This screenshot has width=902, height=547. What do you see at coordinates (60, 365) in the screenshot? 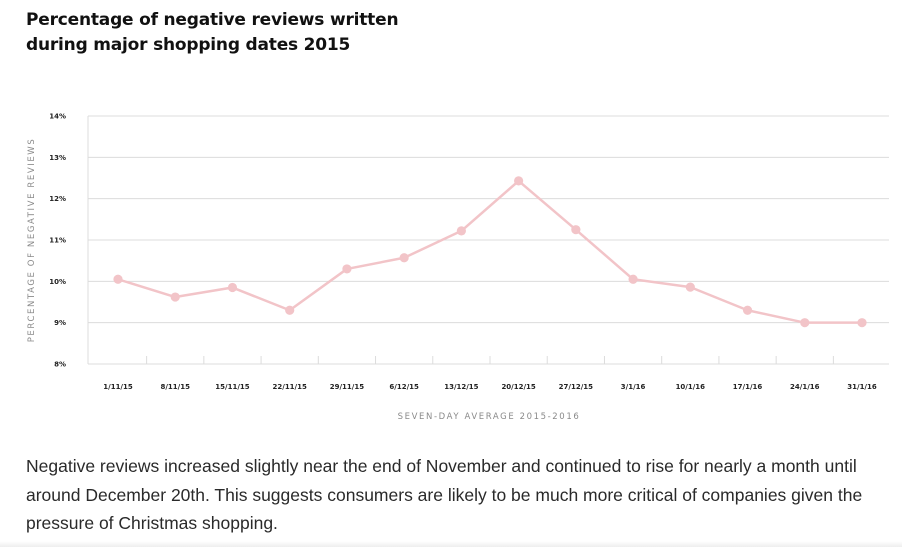
I see `y-tick-label: 8%` at bounding box center [60, 365].